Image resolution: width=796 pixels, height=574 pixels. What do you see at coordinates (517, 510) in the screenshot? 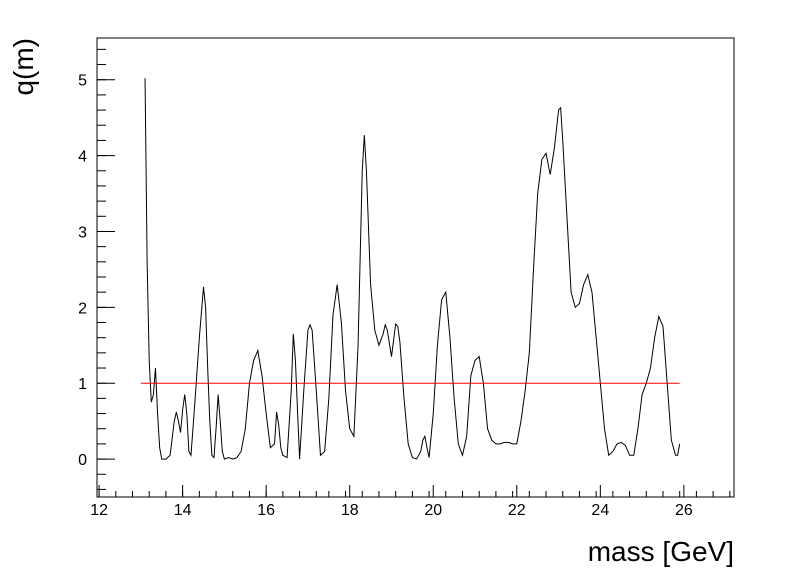
I see `x-tick-label: 22` at bounding box center [517, 510].